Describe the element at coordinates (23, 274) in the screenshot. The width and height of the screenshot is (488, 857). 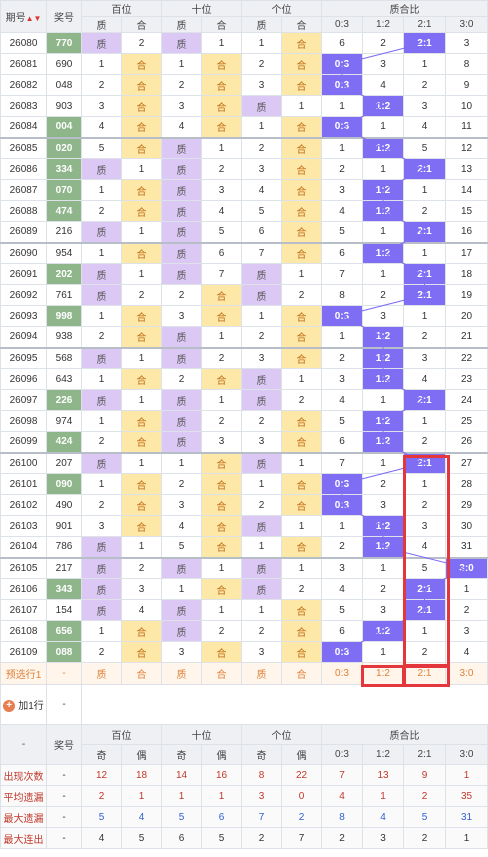
I see `issue-cell: 26091` at that location.